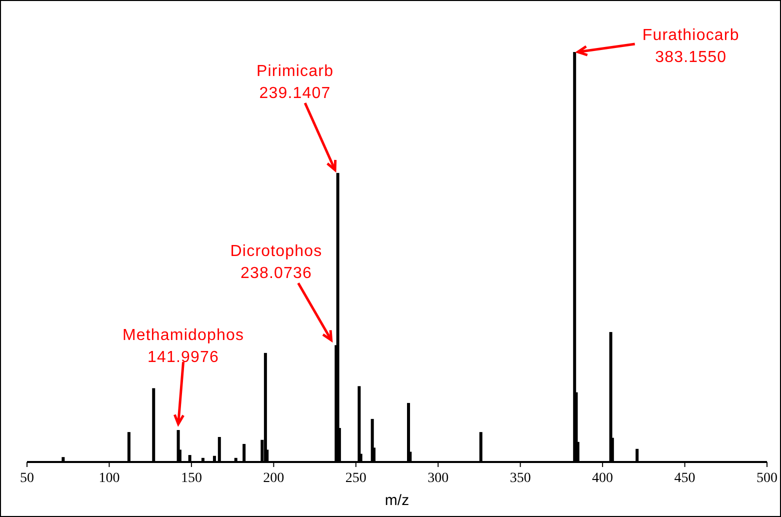 The image size is (781, 517). What do you see at coordinates (355, 478) in the screenshot?
I see `x-tick-label: 250` at bounding box center [355, 478].